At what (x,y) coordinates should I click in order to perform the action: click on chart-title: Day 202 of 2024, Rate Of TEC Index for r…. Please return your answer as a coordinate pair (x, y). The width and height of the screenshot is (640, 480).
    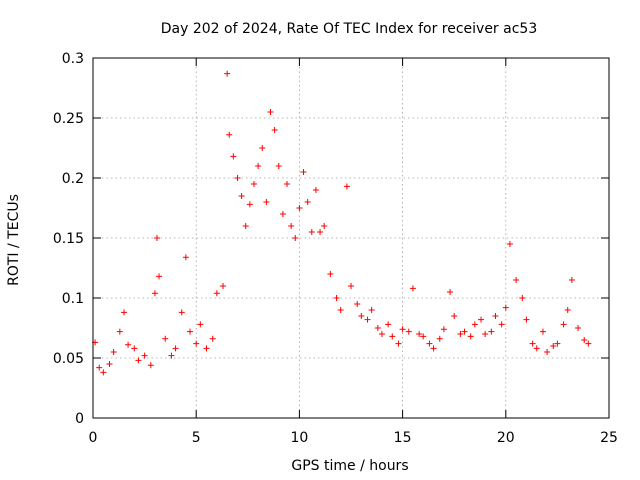
    Looking at the image, I should click on (349, 29).